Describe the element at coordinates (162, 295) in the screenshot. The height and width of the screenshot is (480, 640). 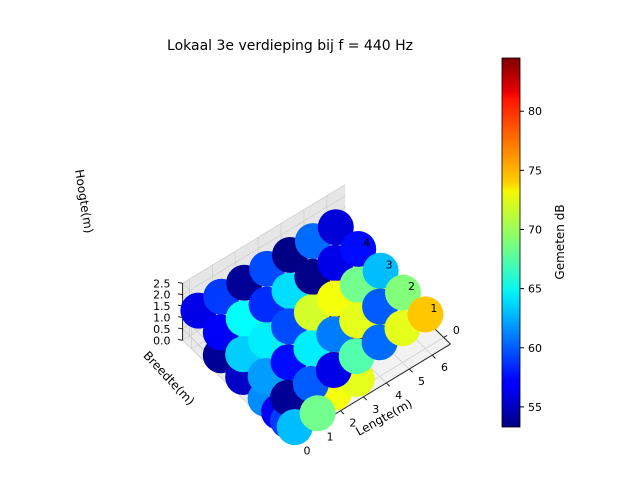
I see `z-tick-label: 2.0` at that location.